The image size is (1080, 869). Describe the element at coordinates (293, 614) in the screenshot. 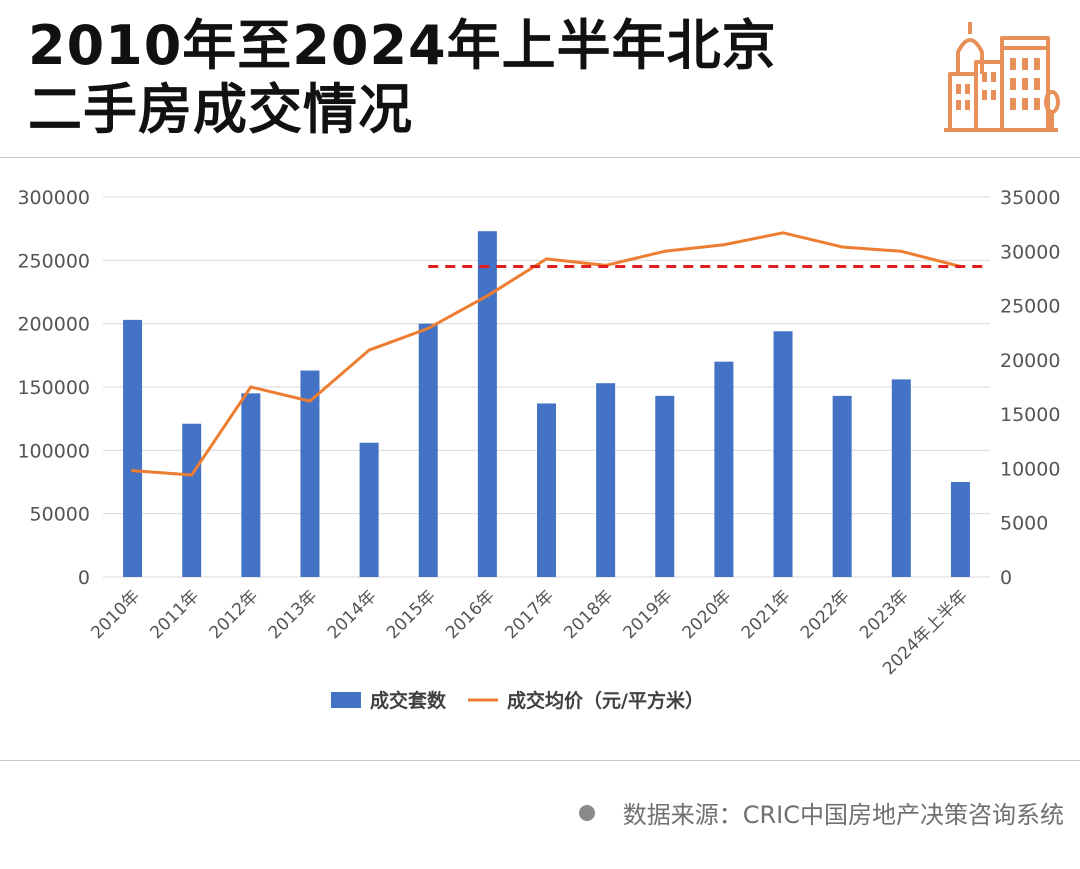

I see `x-tick-label: 2013年` at that location.